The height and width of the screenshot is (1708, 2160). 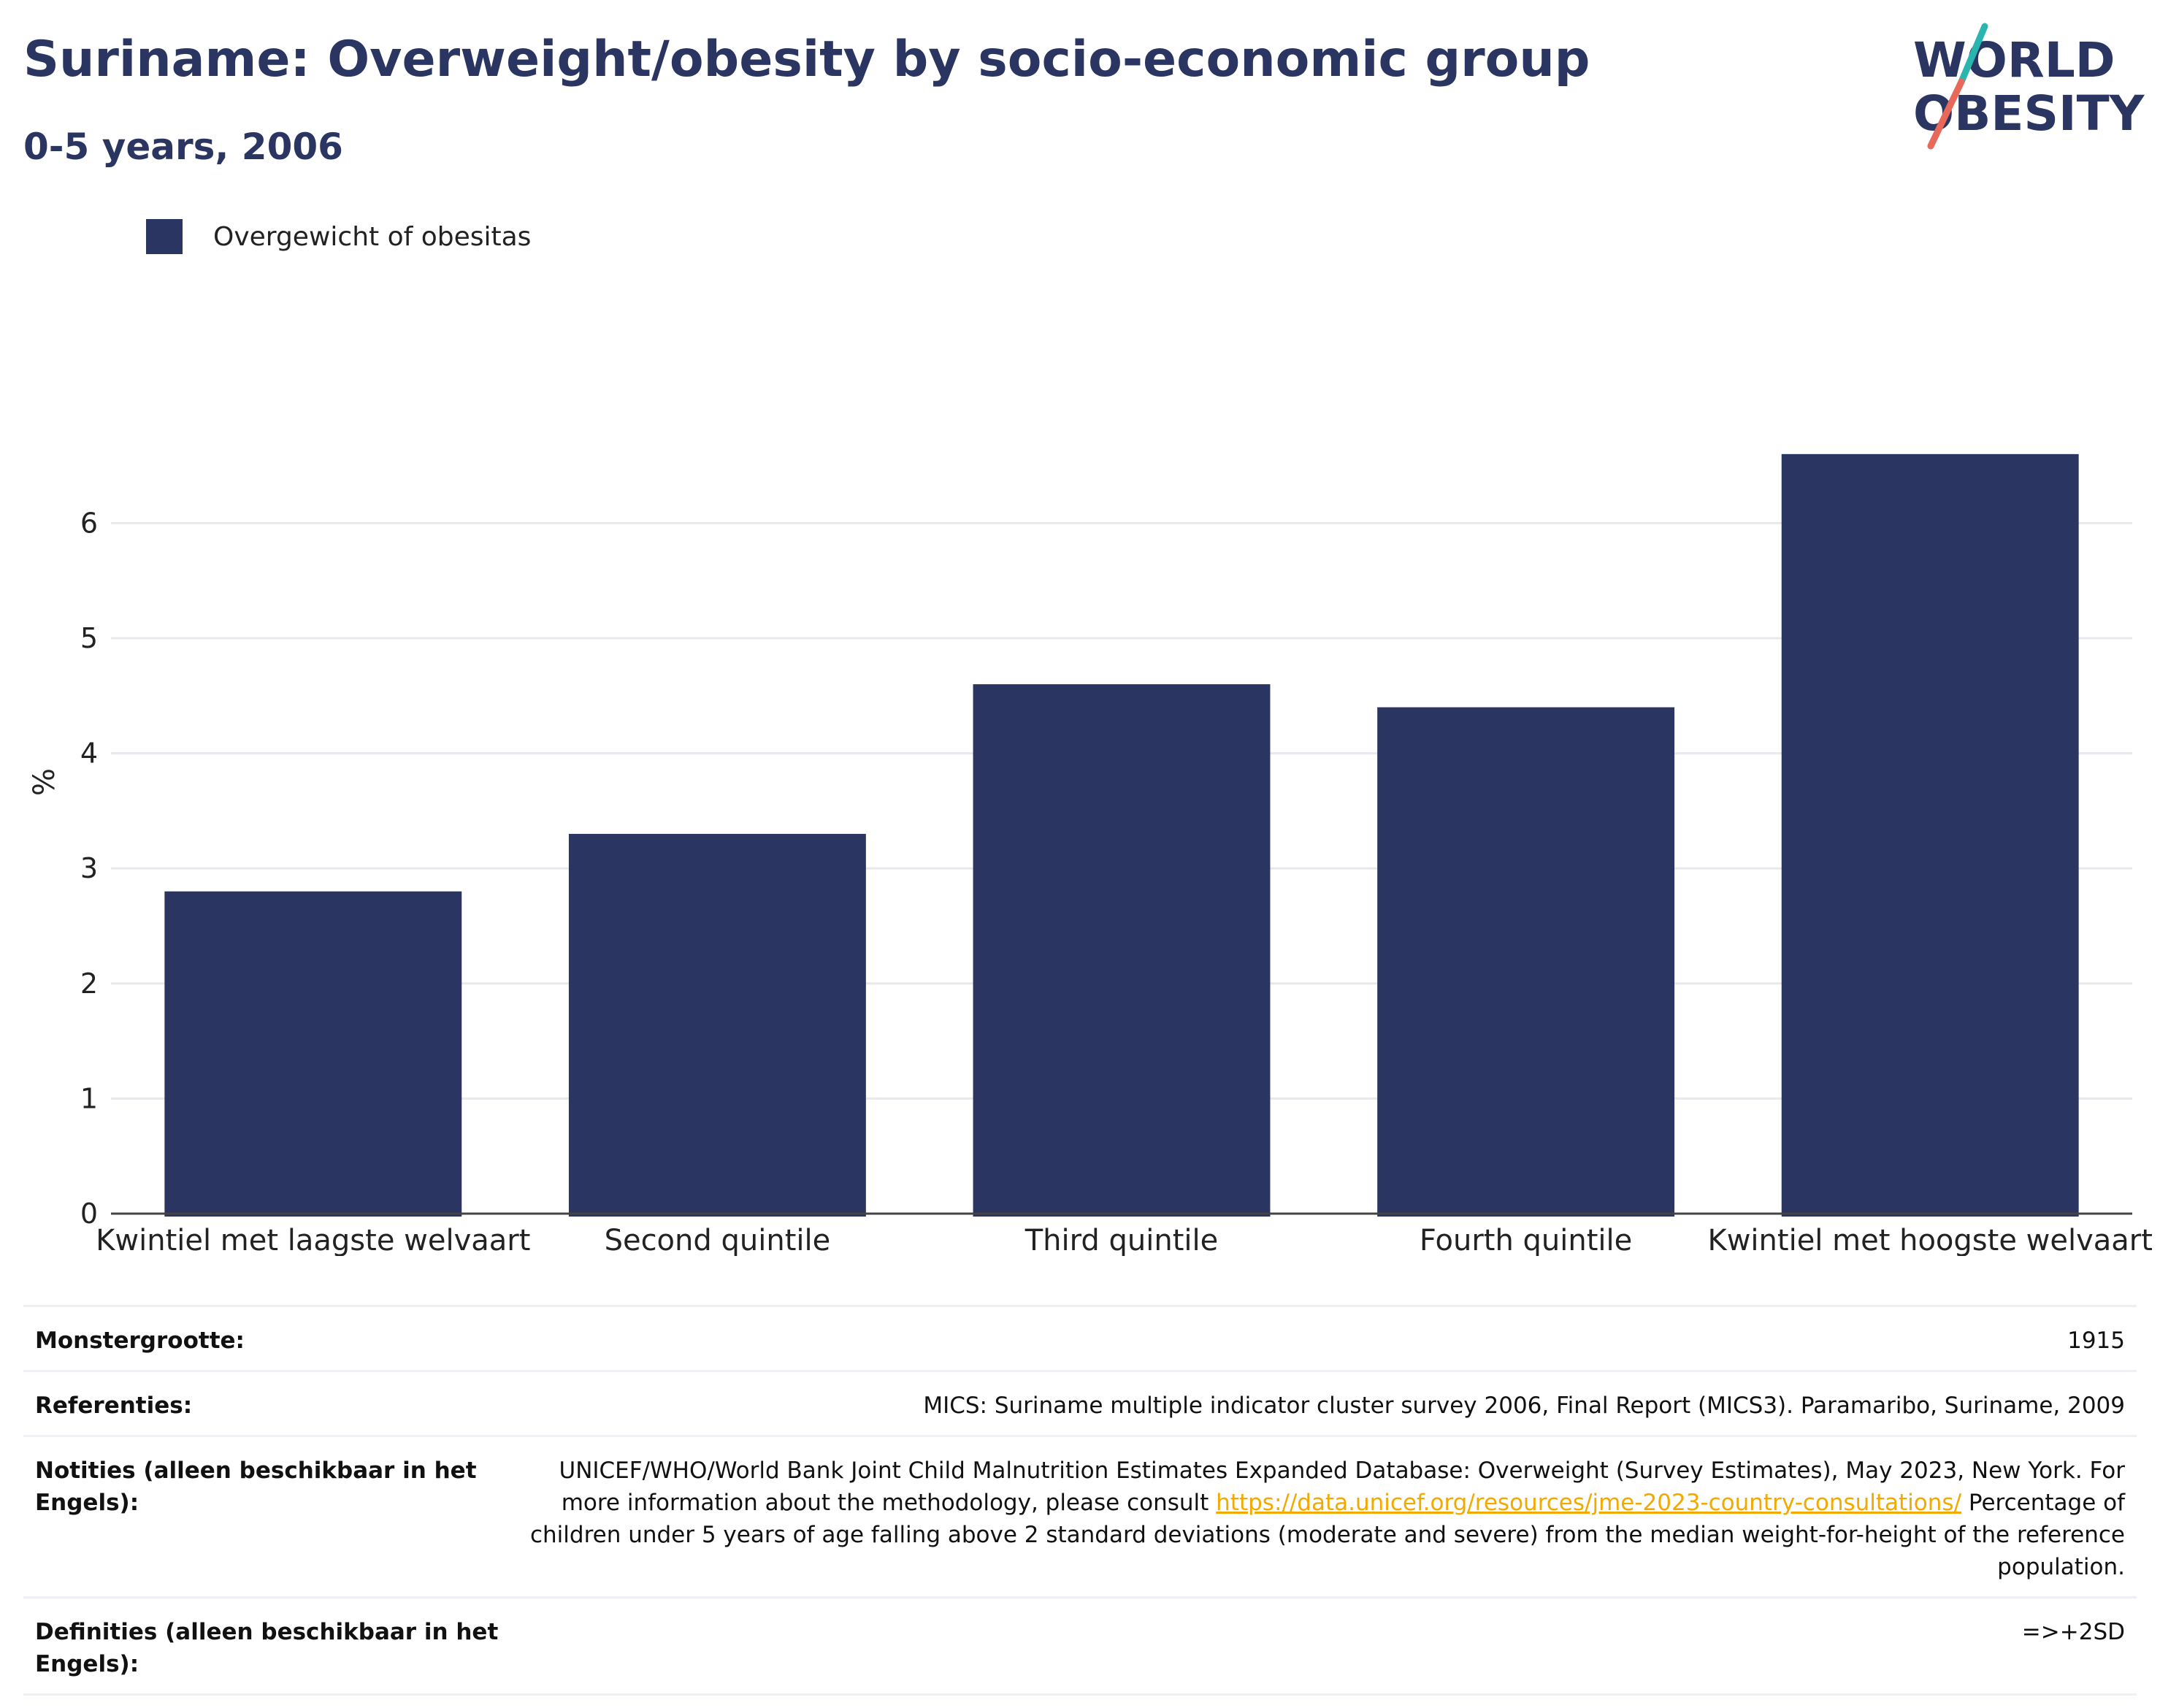 I want to click on meta-value-definitions: =>+2SD, so click(x=2073, y=1632).